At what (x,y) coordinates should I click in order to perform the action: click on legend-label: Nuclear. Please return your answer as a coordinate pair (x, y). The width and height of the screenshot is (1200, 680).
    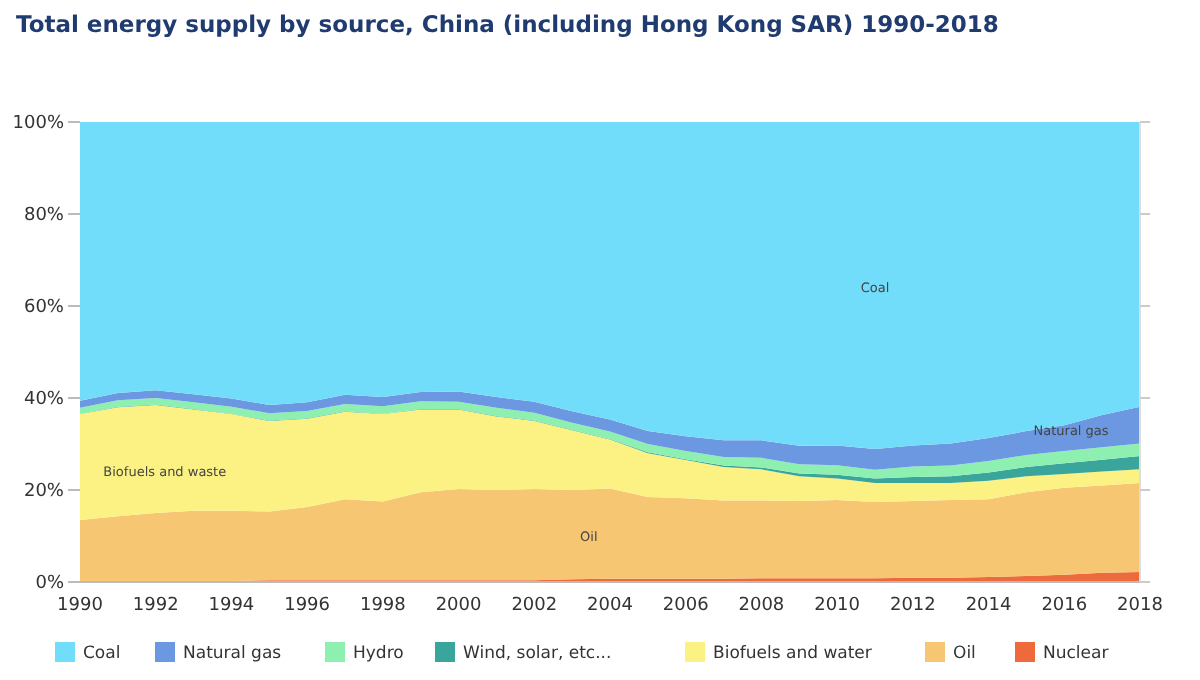
    Looking at the image, I should click on (1076, 653).